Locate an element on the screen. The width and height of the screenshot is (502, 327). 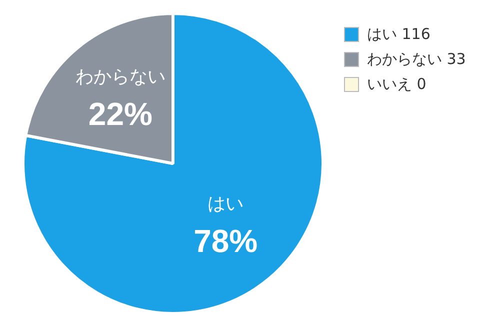
data-label: はい 78% is located at coordinates (226, 226).